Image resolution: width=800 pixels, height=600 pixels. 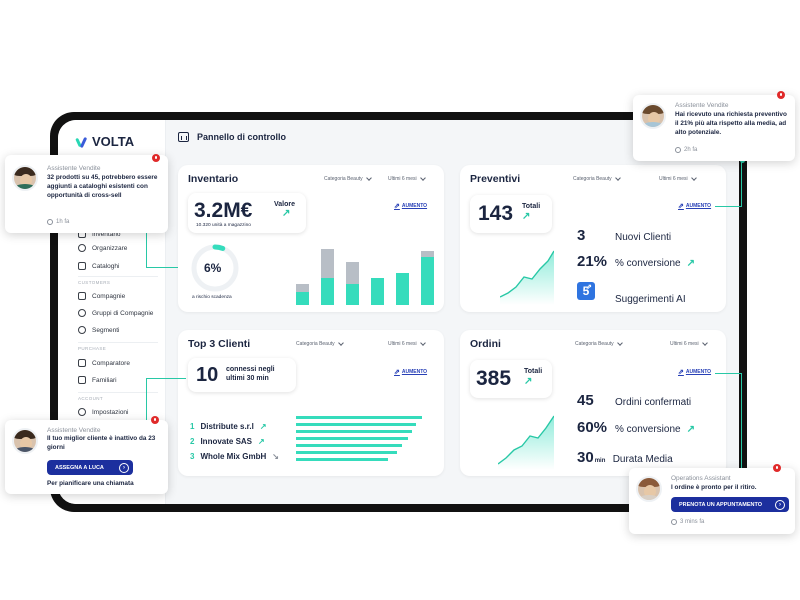 What do you see at coordinates (82, 313) in the screenshot?
I see `group-icon` at bounding box center [82, 313].